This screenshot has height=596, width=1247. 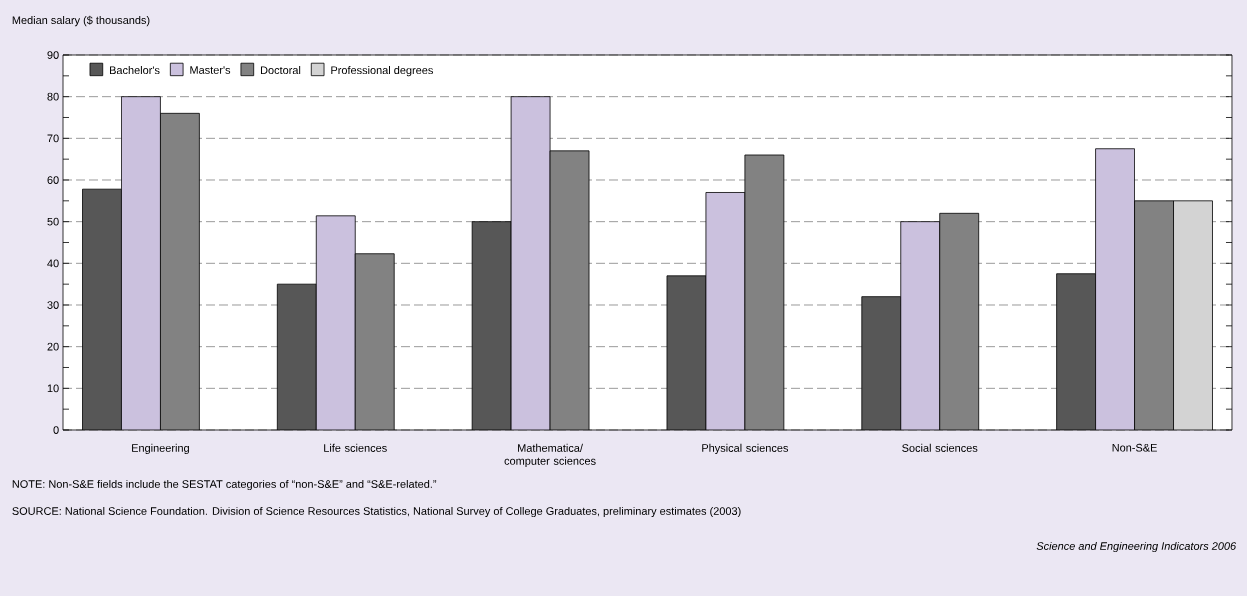 I want to click on y-axis-title: Median salary ($ thousands), so click(x=81, y=21).